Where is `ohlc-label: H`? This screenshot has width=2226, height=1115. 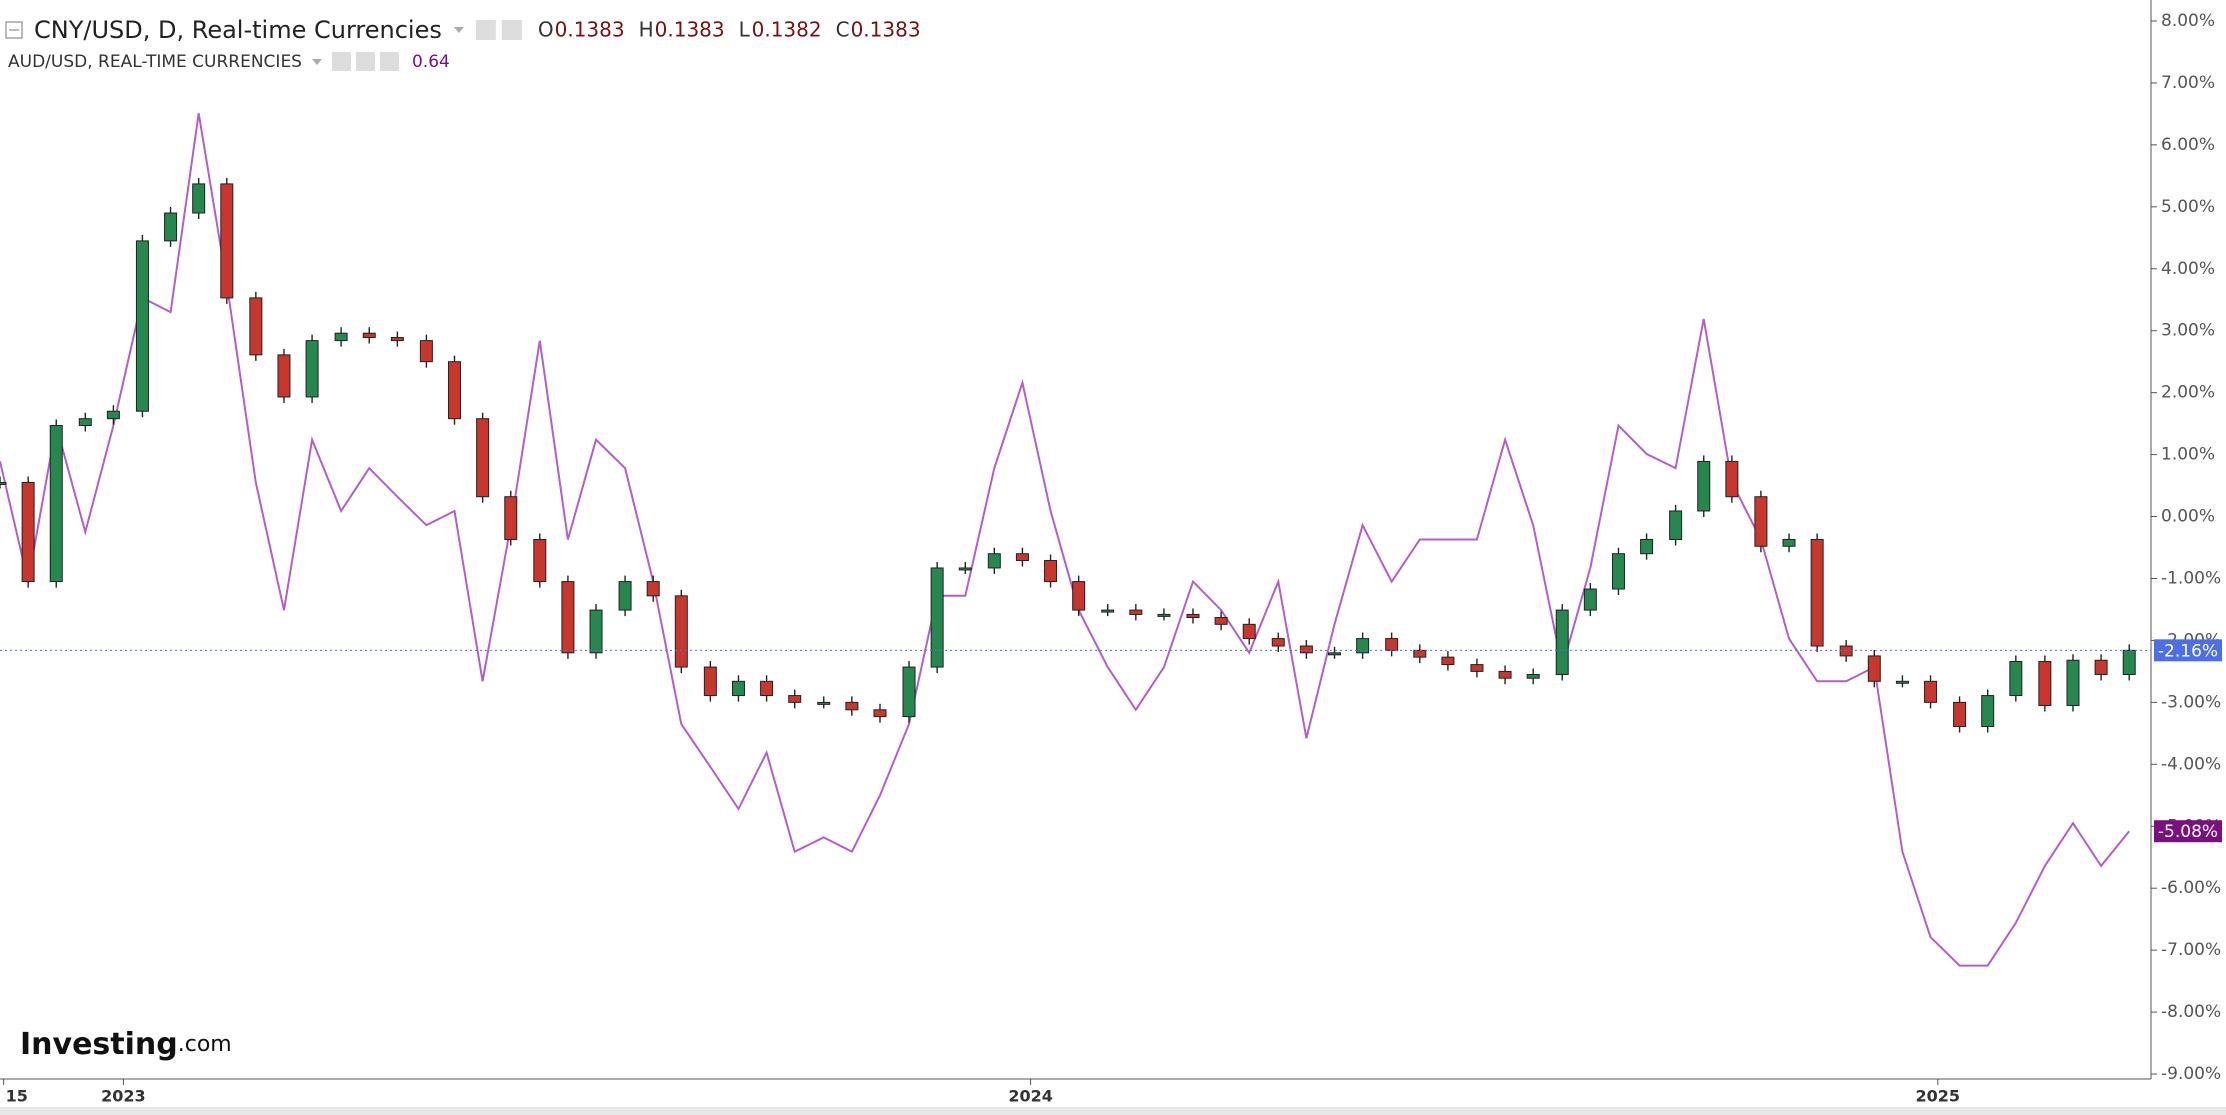
ohlc-label: H is located at coordinates (646, 30).